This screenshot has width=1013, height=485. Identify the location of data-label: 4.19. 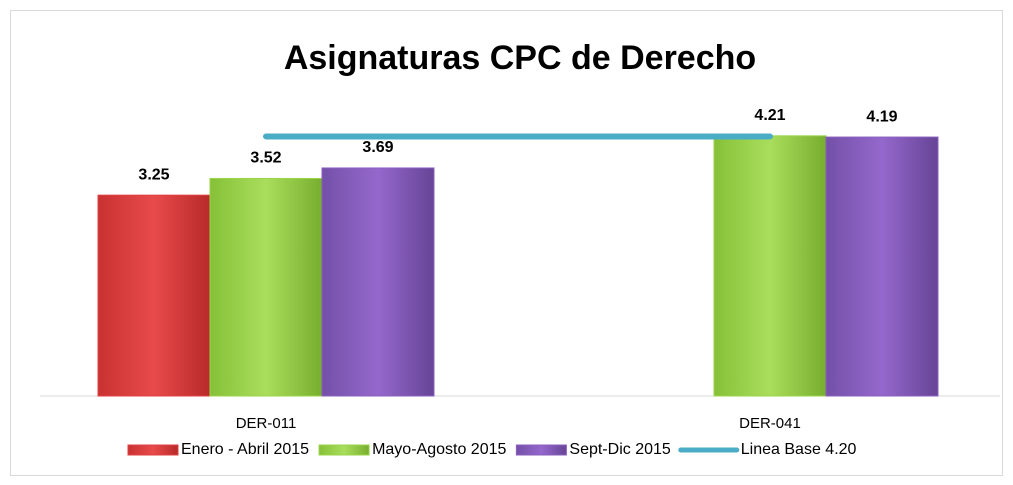
(881, 116).